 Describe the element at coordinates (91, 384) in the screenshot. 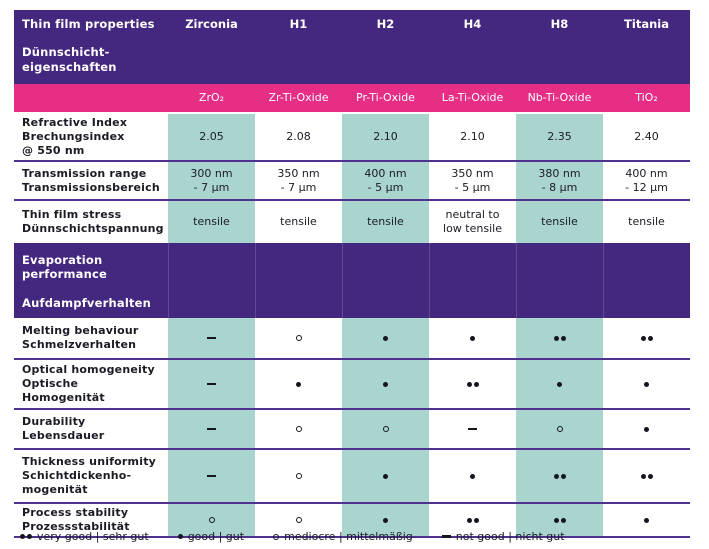

I see `row-label-cell: Optical homogeneity Optische Homogenität` at that location.